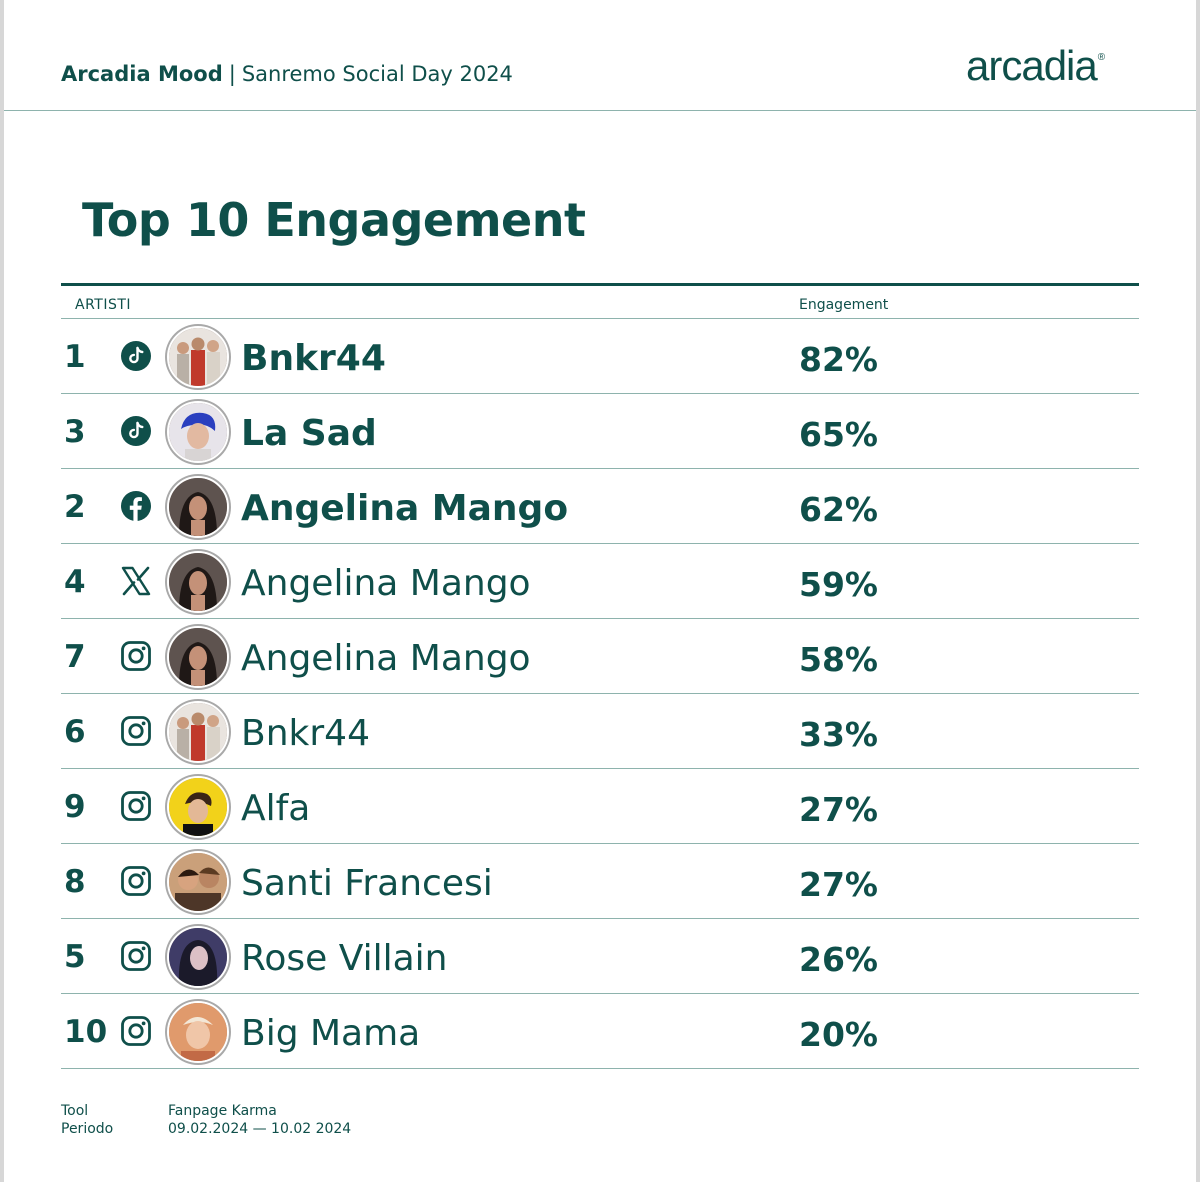 The height and width of the screenshot is (1182, 1200). Describe the element at coordinates (87, 1129) in the screenshot. I see `footer-period-label: Periodo` at that location.